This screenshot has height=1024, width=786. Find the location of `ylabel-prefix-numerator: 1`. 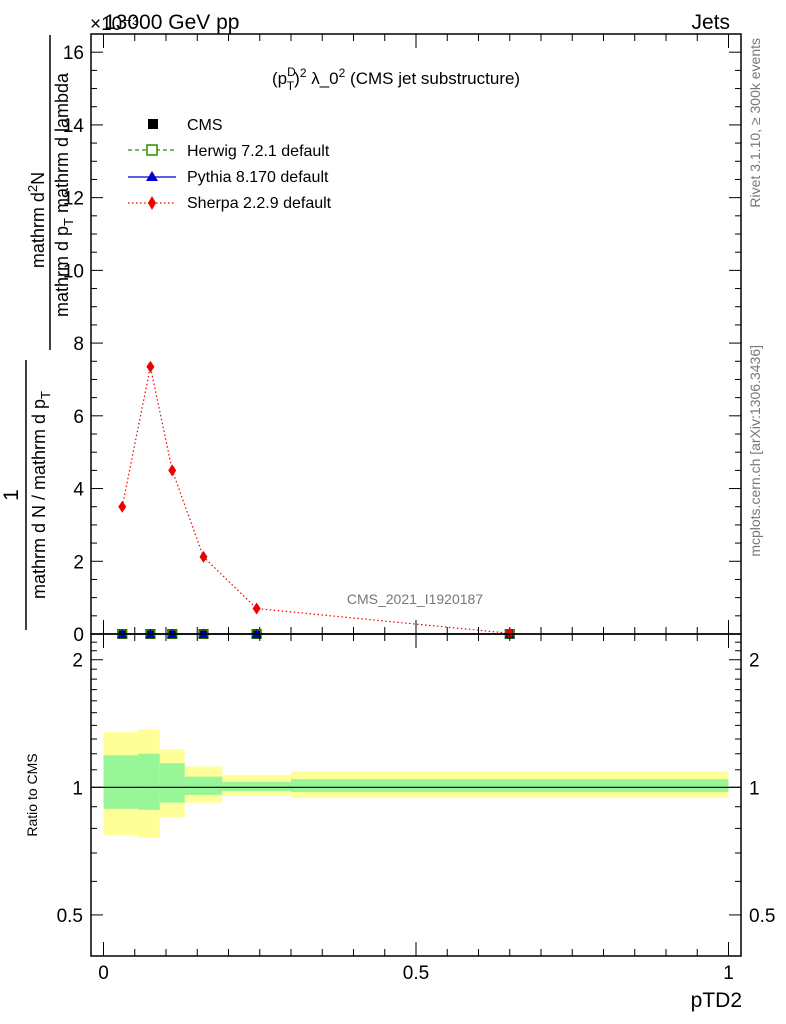

ylabel-prefix-numerator: 1 is located at coordinates (11, 495).